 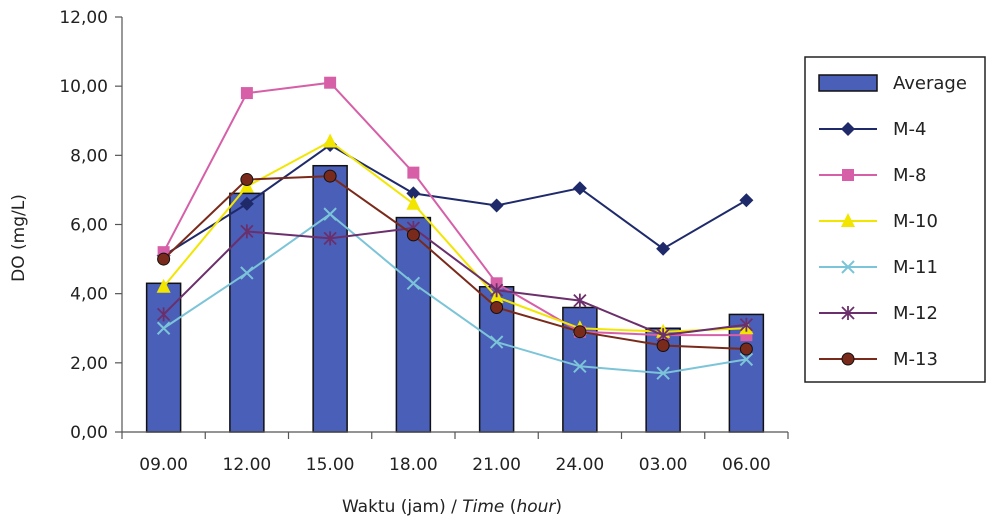 What do you see at coordinates (496, 465) in the screenshot?
I see `x-tick-label: 21.00` at bounding box center [496, 465].